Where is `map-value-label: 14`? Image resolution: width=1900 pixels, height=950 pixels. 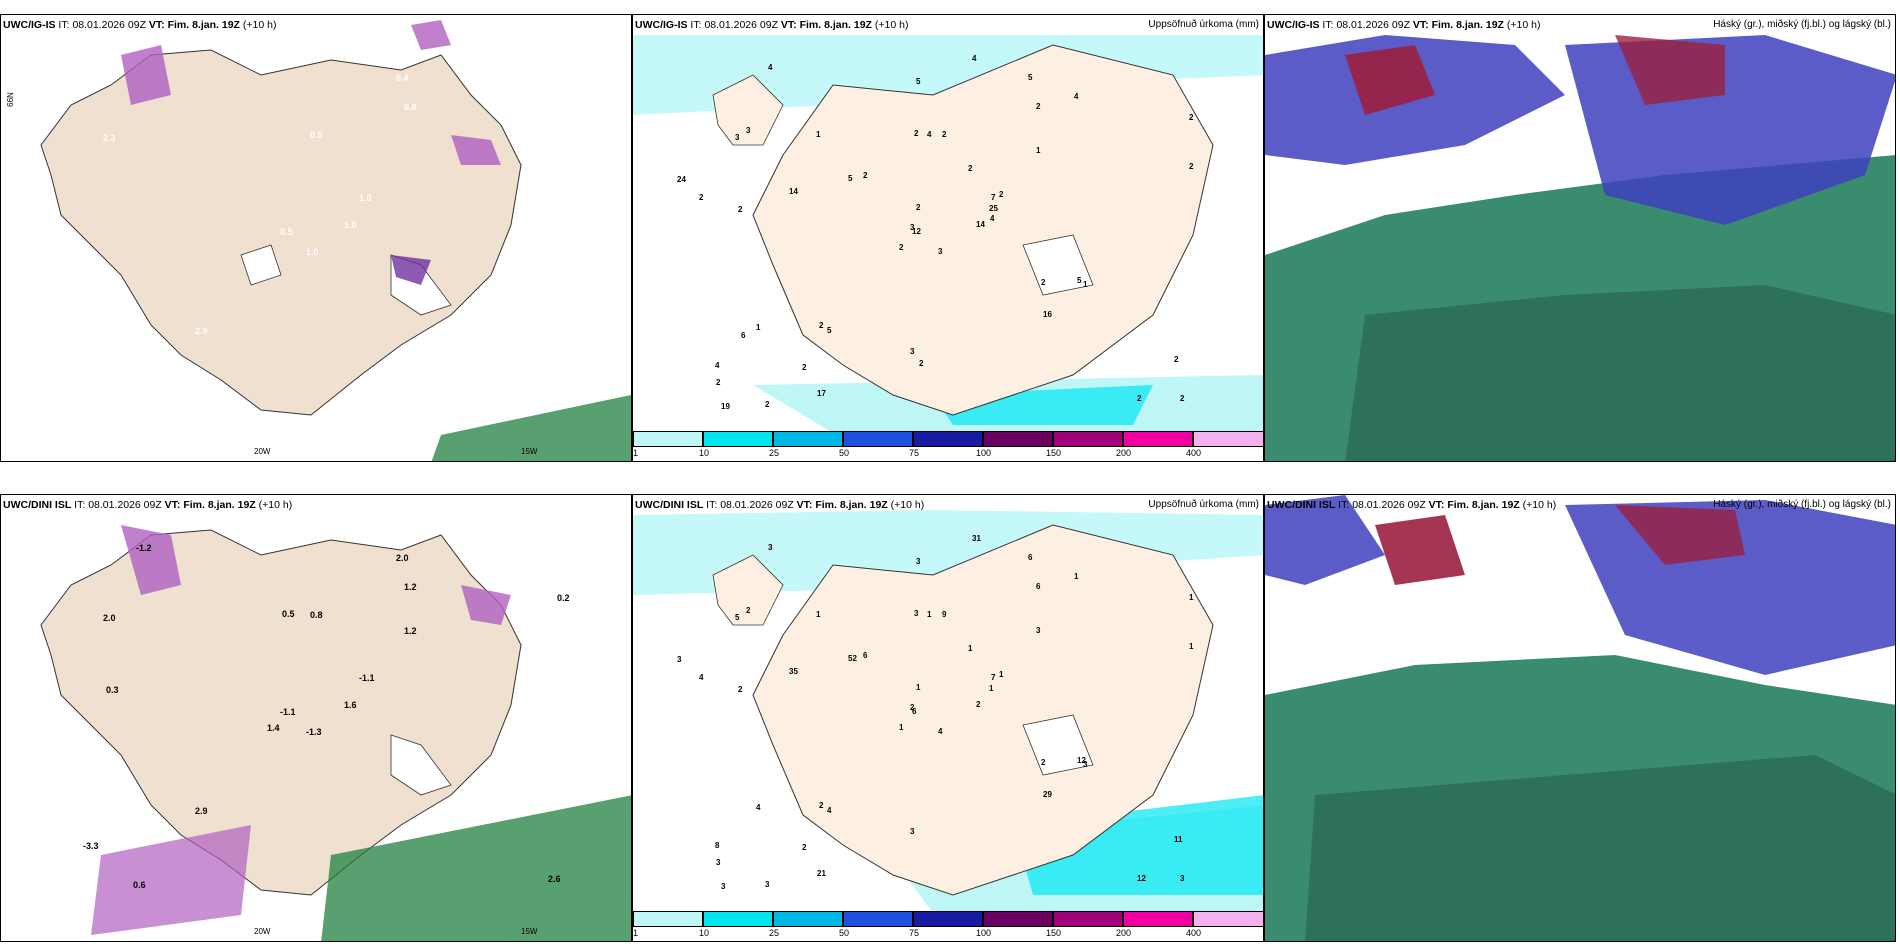
map-value-label: 14 is located at coordinates (793, 191).